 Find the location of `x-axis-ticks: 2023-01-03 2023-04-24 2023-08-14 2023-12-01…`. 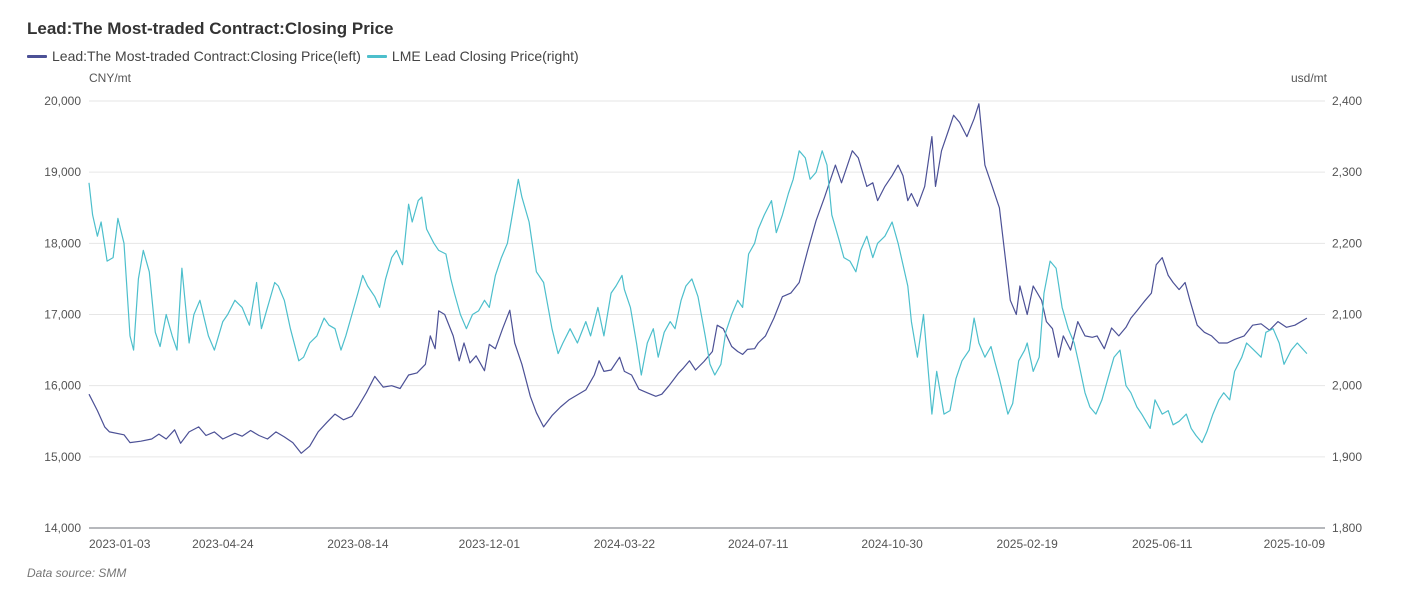

x-axis-ticks: 2023-01-03 2023-04-24 2023-08-14 2023-12-01… is located at coordinates (707, 544).